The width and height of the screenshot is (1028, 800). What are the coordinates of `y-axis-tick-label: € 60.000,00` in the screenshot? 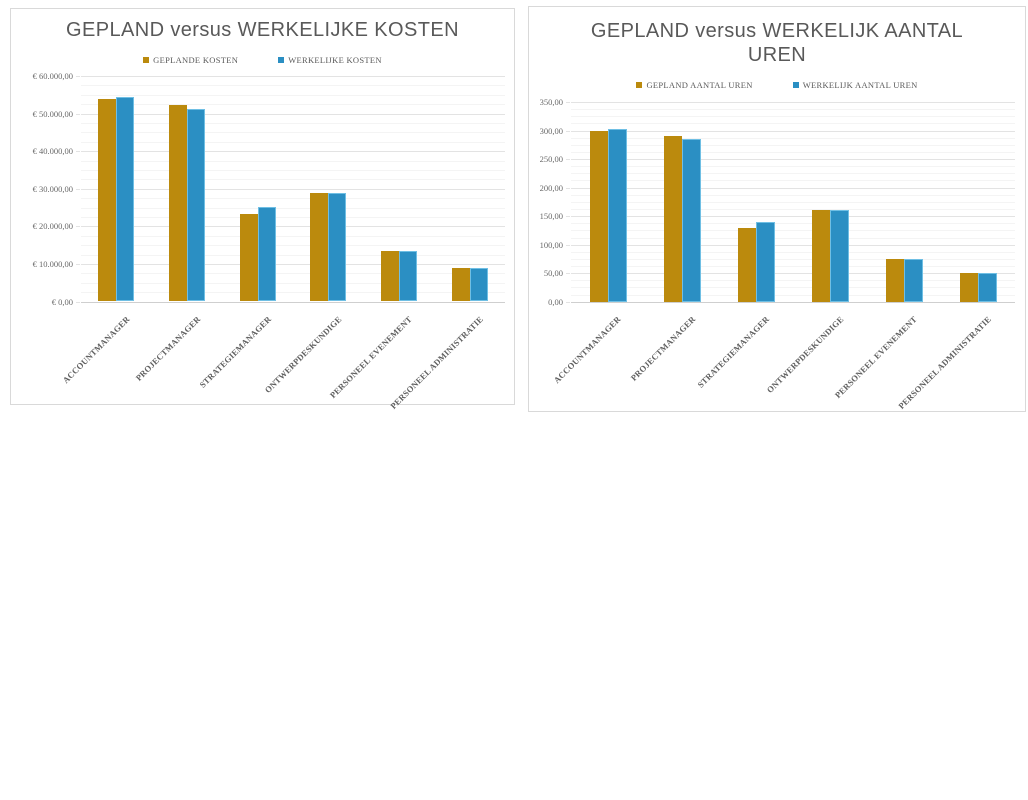 It's located at (52, 76).